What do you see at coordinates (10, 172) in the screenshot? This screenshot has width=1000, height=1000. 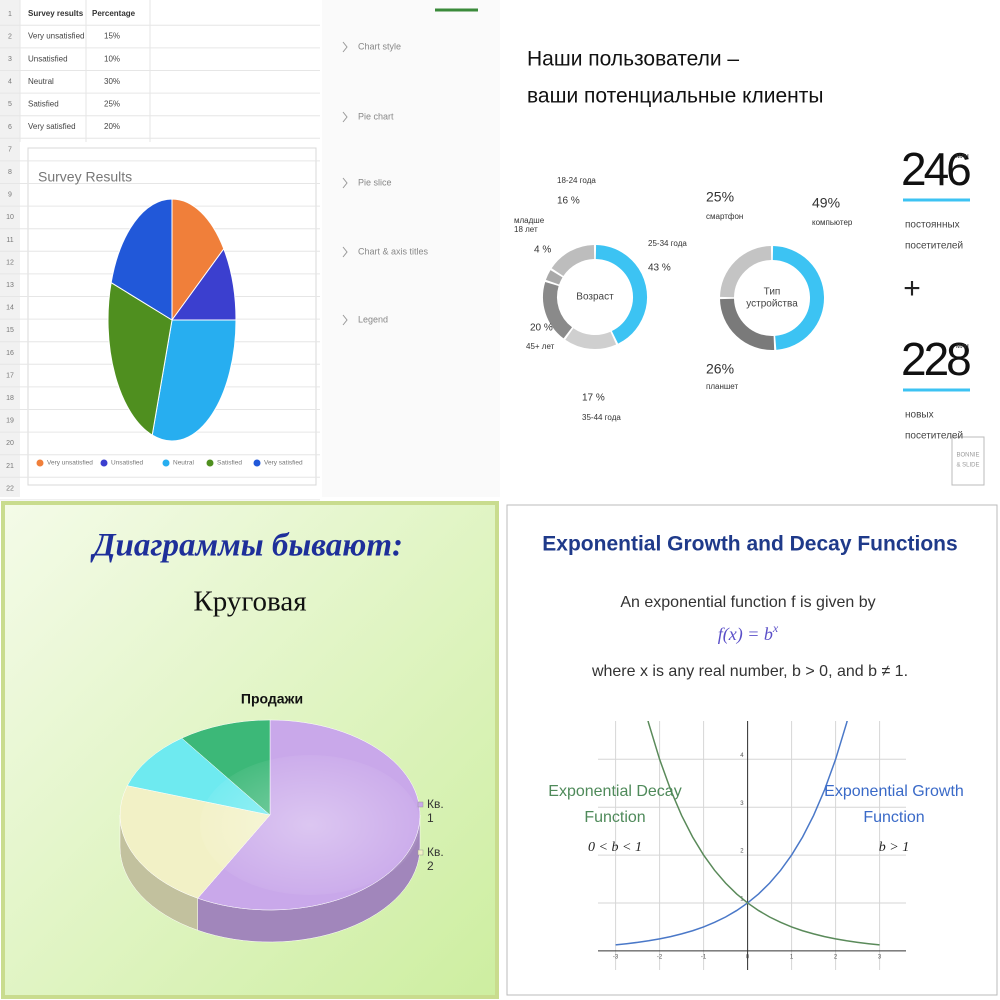 I see `row-number: 8` at bounding box center [10, 172].